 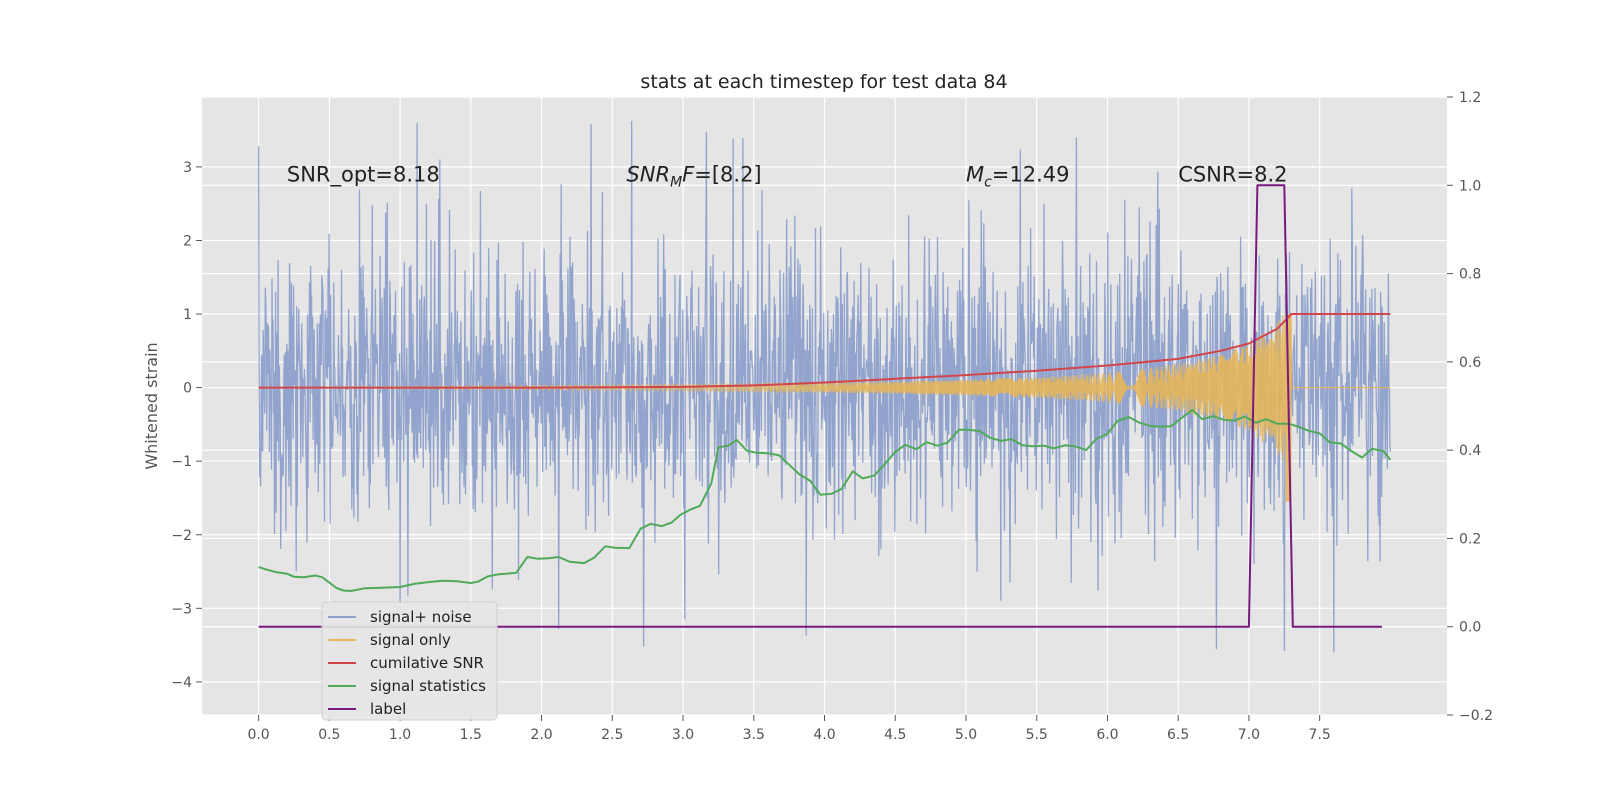 What do you see at coordinates (181, 609) in the screenshot?
I see `y-tick-label: −3` at bounding box center [181, 609].